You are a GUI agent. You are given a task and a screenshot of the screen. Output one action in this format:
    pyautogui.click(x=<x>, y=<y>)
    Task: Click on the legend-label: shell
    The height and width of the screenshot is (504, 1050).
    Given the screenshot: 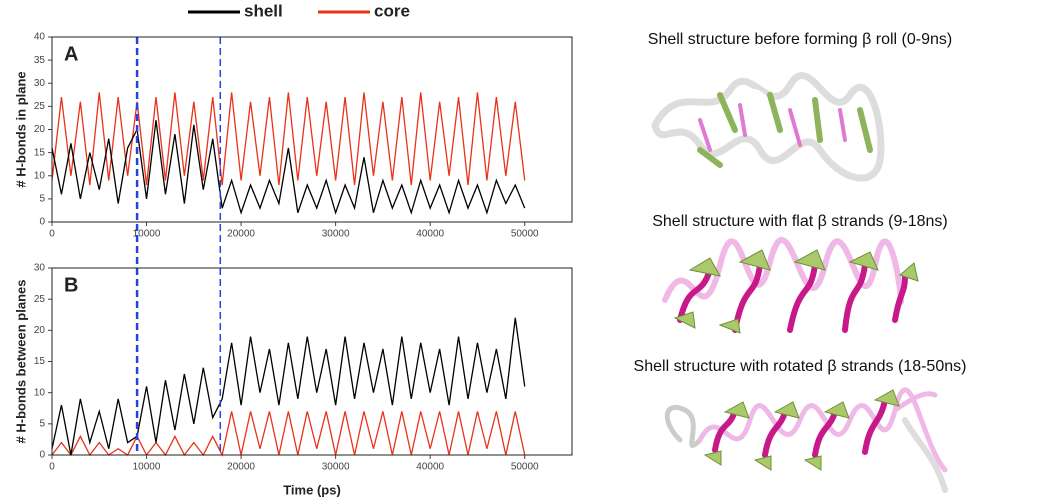 What is the action you would take?
    pyautogui.click(x=263, y=10)
    